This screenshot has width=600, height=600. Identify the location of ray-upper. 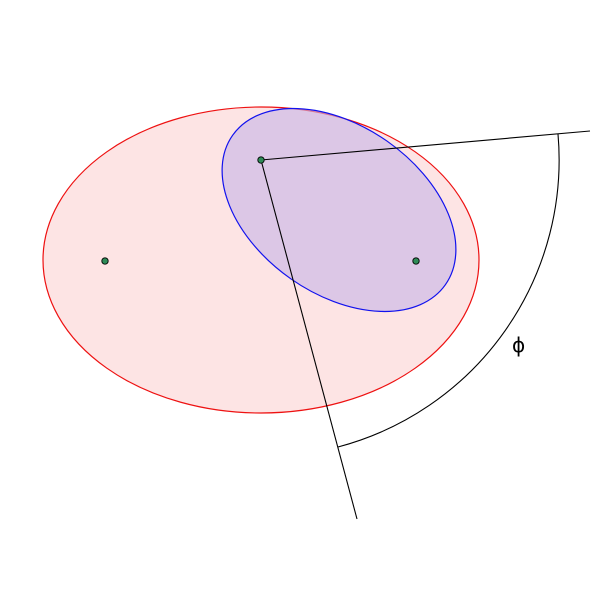
(425, 145).